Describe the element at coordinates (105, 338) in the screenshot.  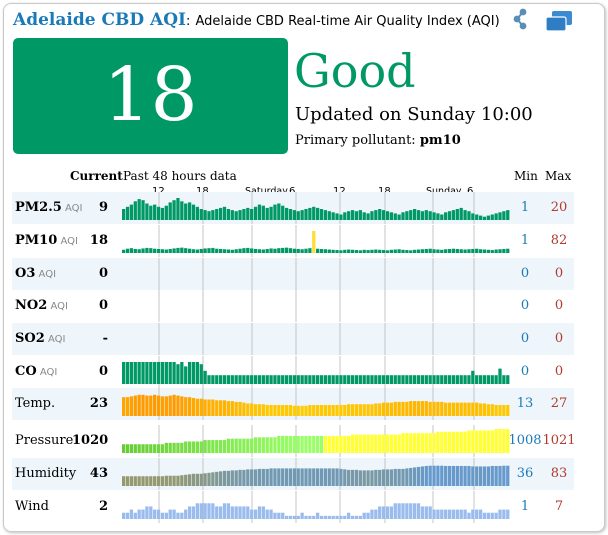
I see `current-value: -` at that location.